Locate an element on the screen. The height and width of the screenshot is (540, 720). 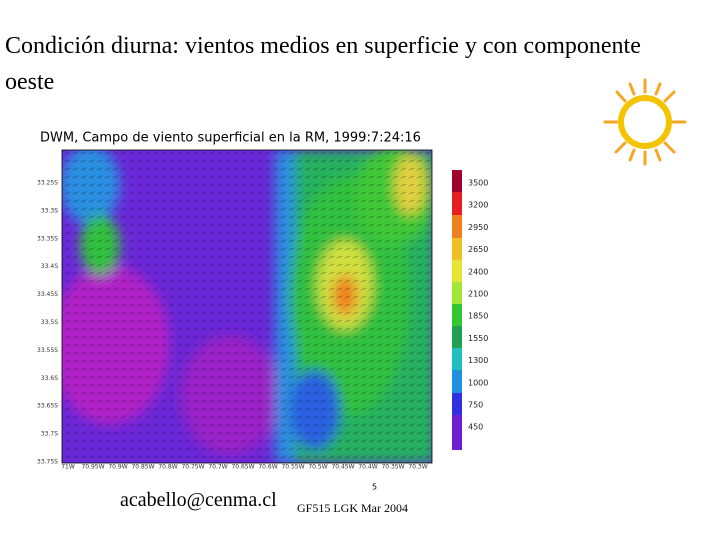
legend-label: 2650 is located at coordinates (478, 249).